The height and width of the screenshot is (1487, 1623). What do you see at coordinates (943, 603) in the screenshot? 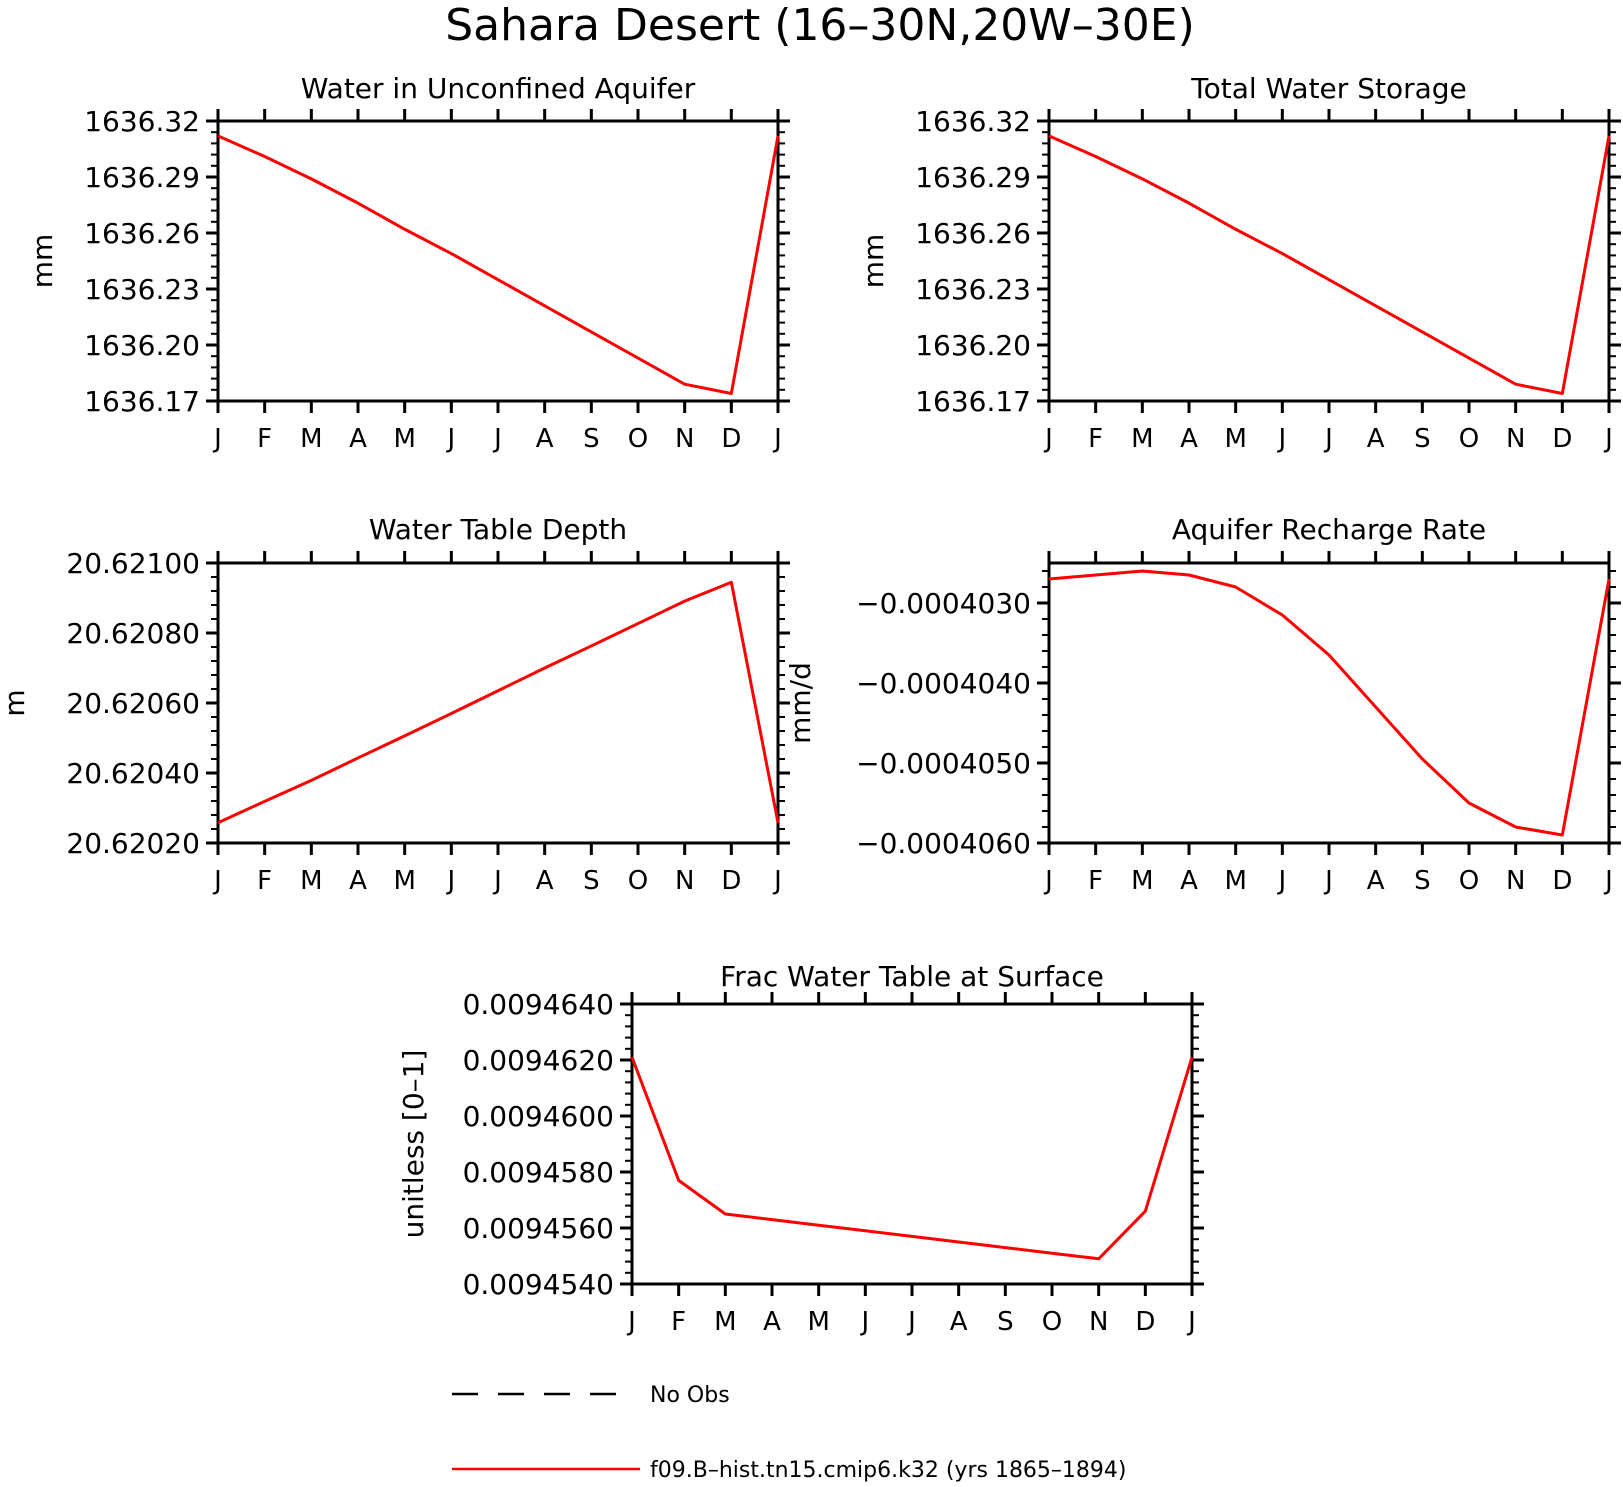
I see `y-tick-label: −0.0004030` at bounding box center [943, 603].